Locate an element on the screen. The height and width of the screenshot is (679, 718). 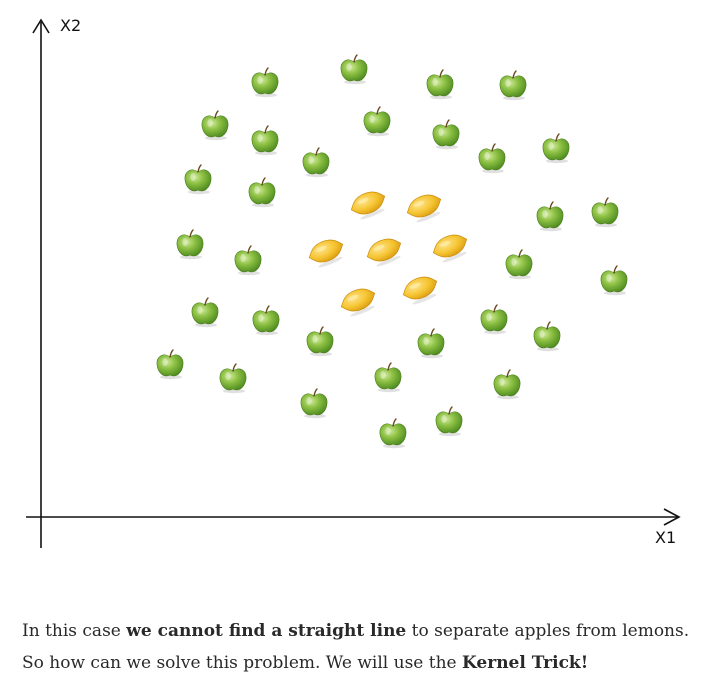
x-axis-arrow is located at coordinates (672, 517).